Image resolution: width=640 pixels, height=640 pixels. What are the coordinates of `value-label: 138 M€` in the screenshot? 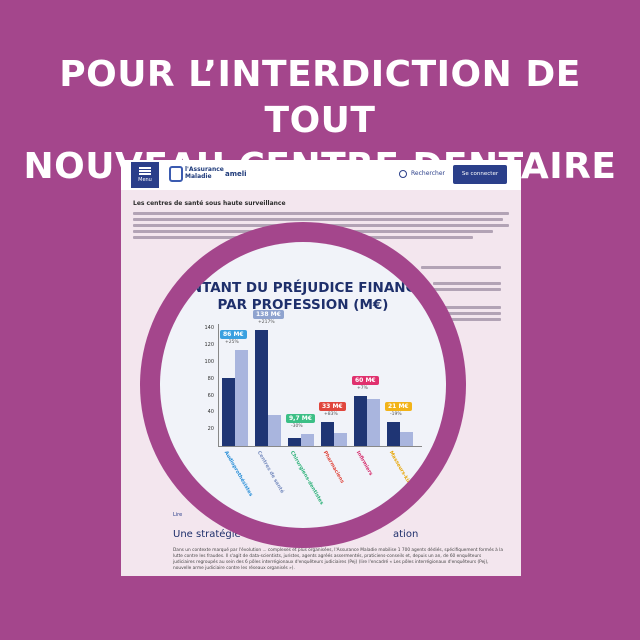 It's located at (268, 315).